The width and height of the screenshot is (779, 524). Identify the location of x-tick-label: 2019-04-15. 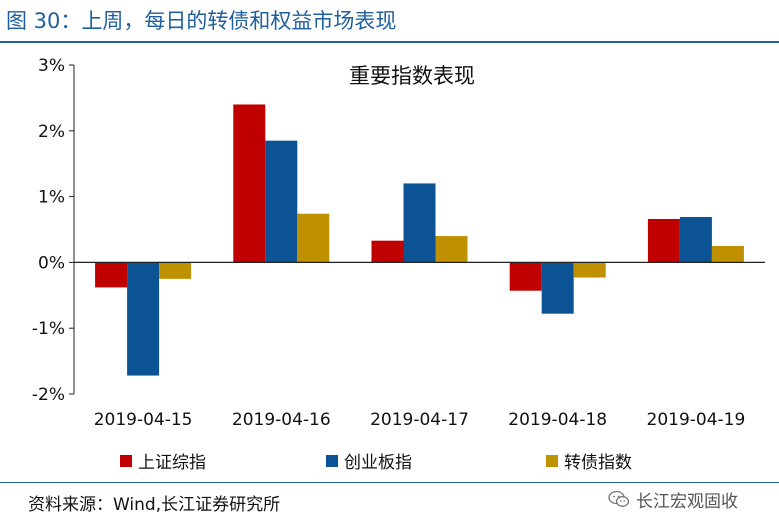
(143, 420).